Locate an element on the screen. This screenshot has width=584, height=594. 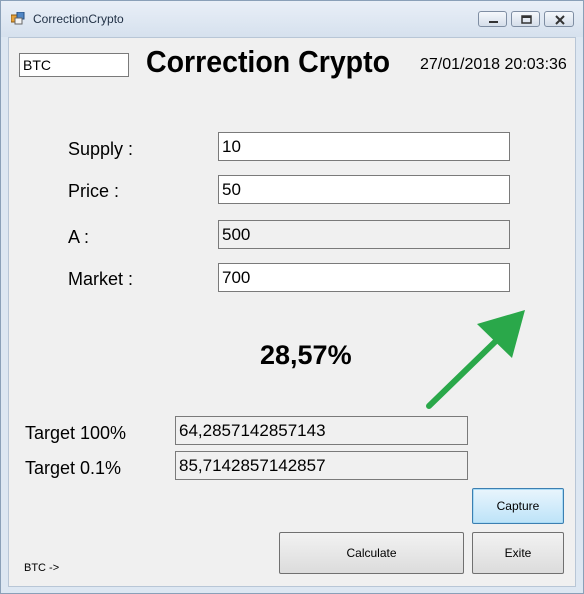
supply-label: Supply : is located at coordinates (101, 149).